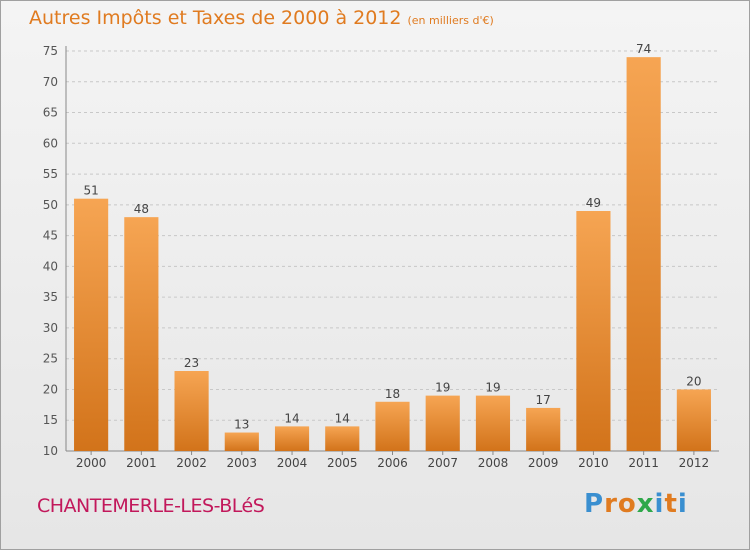 The width and height of the screenshot is (750, 550). Describe the element at coordinates (50, 389) in the screenshot. I see `y-tick-label: 20` at that location.